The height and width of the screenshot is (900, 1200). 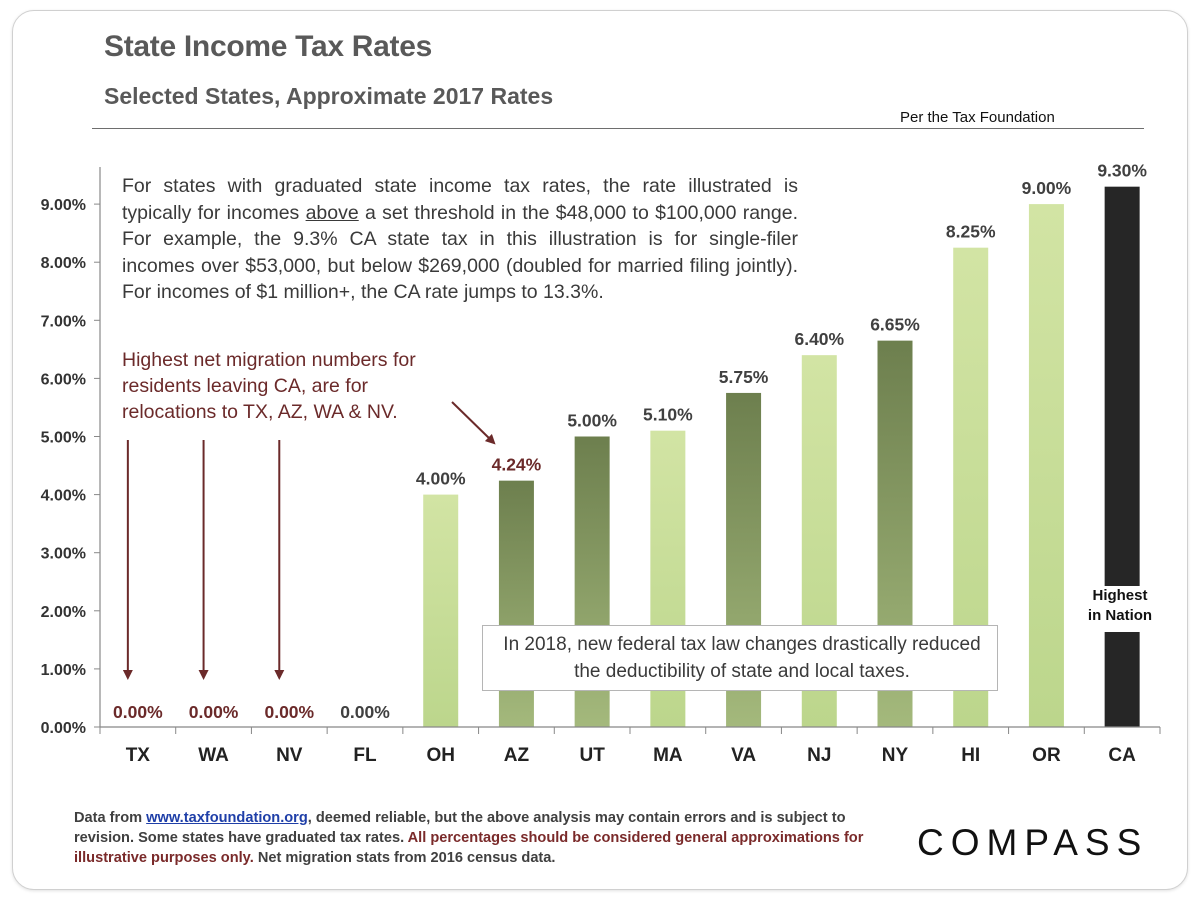 What do you see at coordinates (1033, 842) in the screenshot?
I see `compass-logo: COMPASS` at bounding box center [1033, 842].